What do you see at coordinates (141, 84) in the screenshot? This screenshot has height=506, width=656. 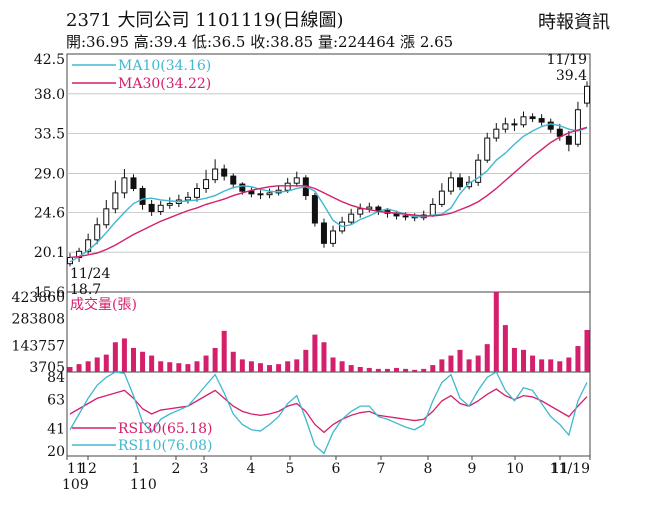 I see `legend-ma30: MA30(34.22)` at bounding box center [141, 84].